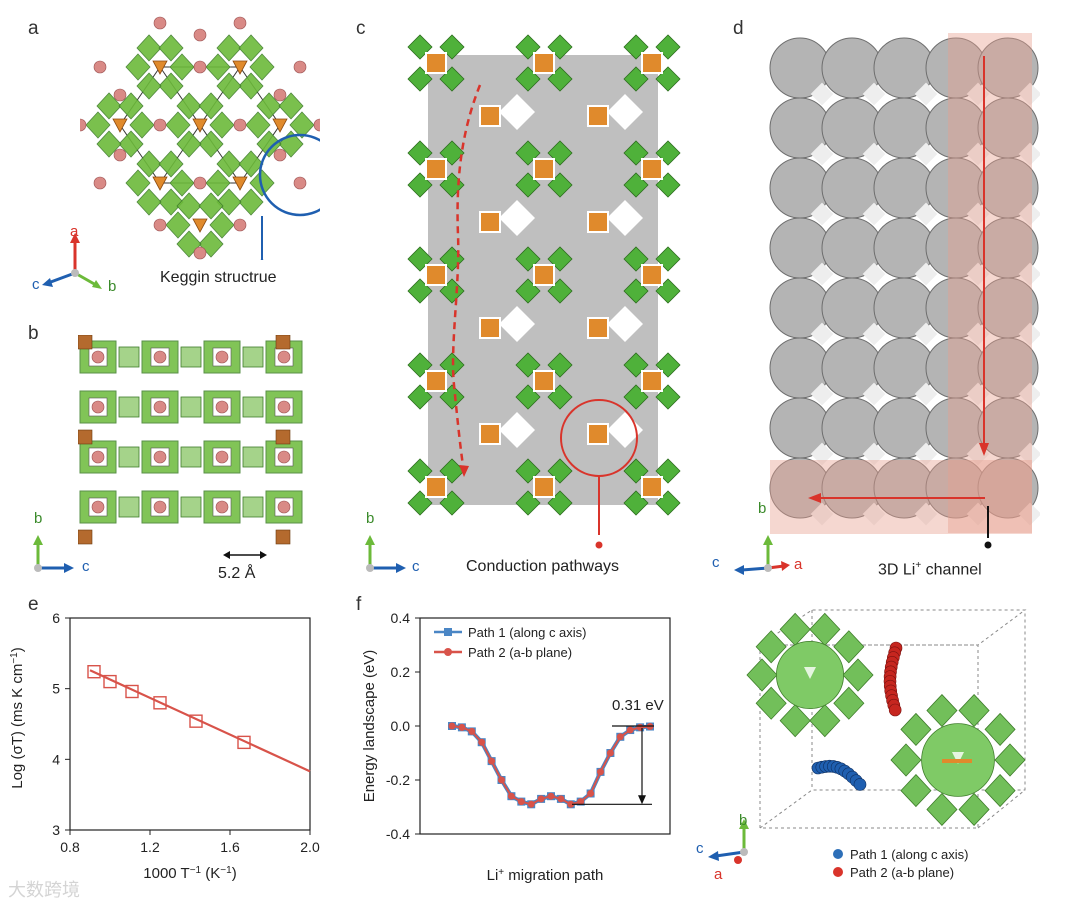  What do you see at coordinates (72, 261) in the screenshot?
I see `axes-triad-a` at bounding box center [72, 261].